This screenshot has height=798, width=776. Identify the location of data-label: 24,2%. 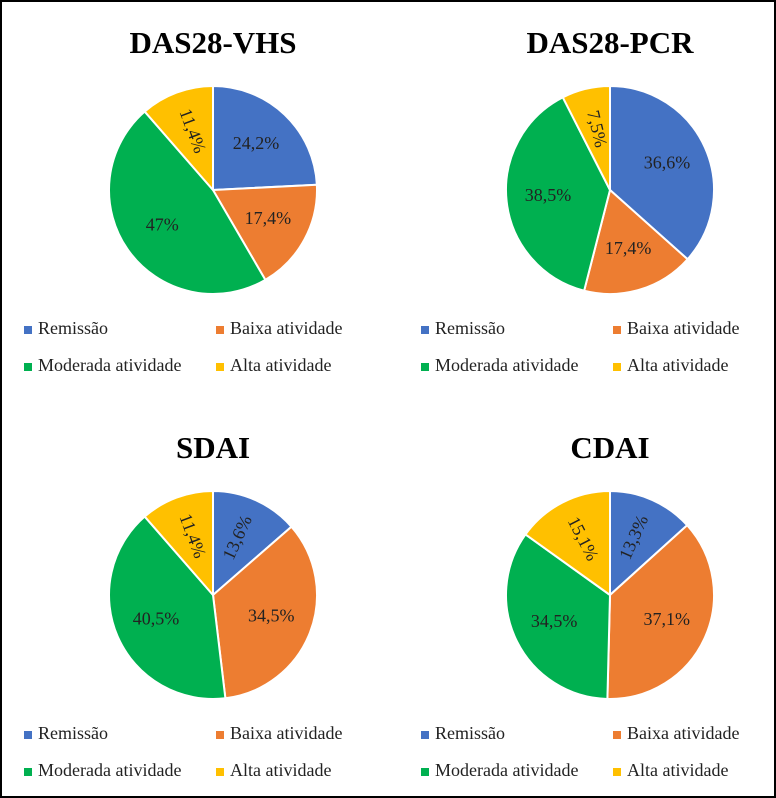
(256, 143).